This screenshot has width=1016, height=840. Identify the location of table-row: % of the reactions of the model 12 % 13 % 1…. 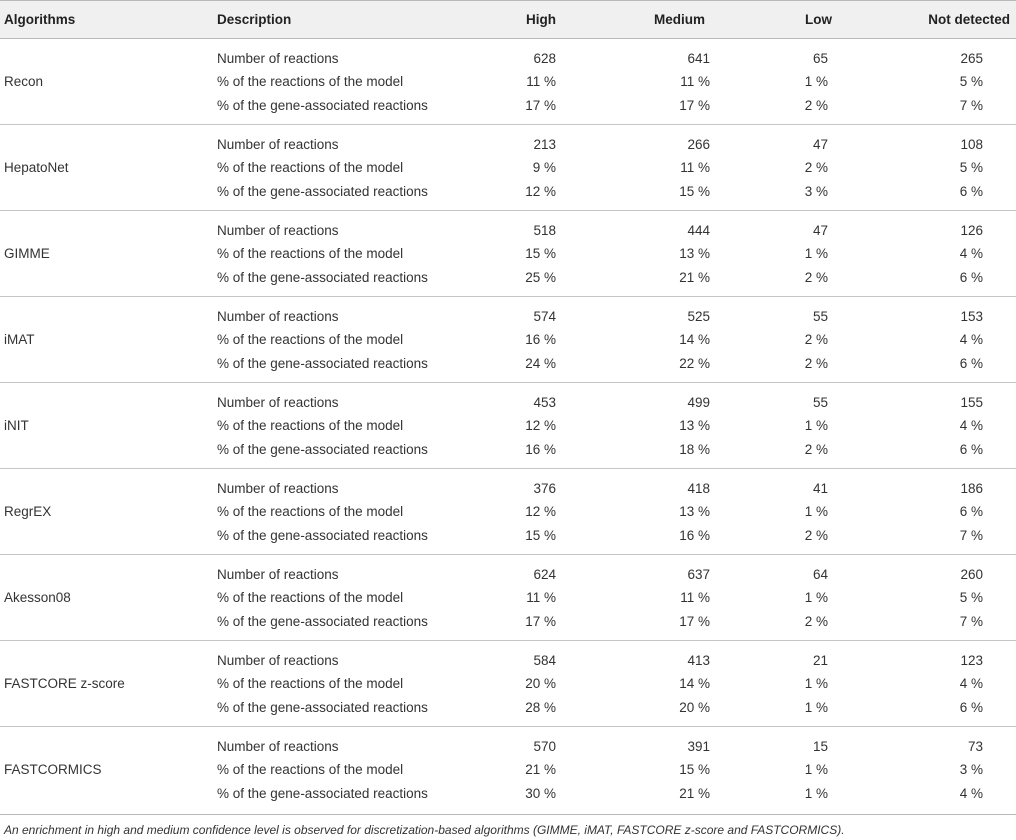
(508, 515).